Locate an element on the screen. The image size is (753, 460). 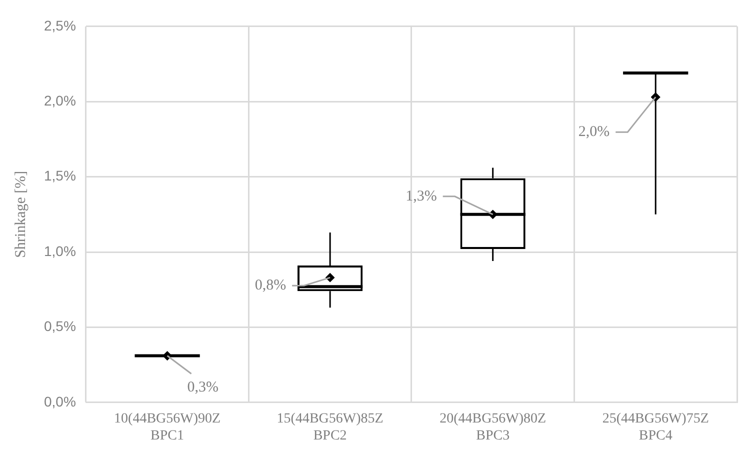
annotation: 0,8% is located at coordinates (270, 286).